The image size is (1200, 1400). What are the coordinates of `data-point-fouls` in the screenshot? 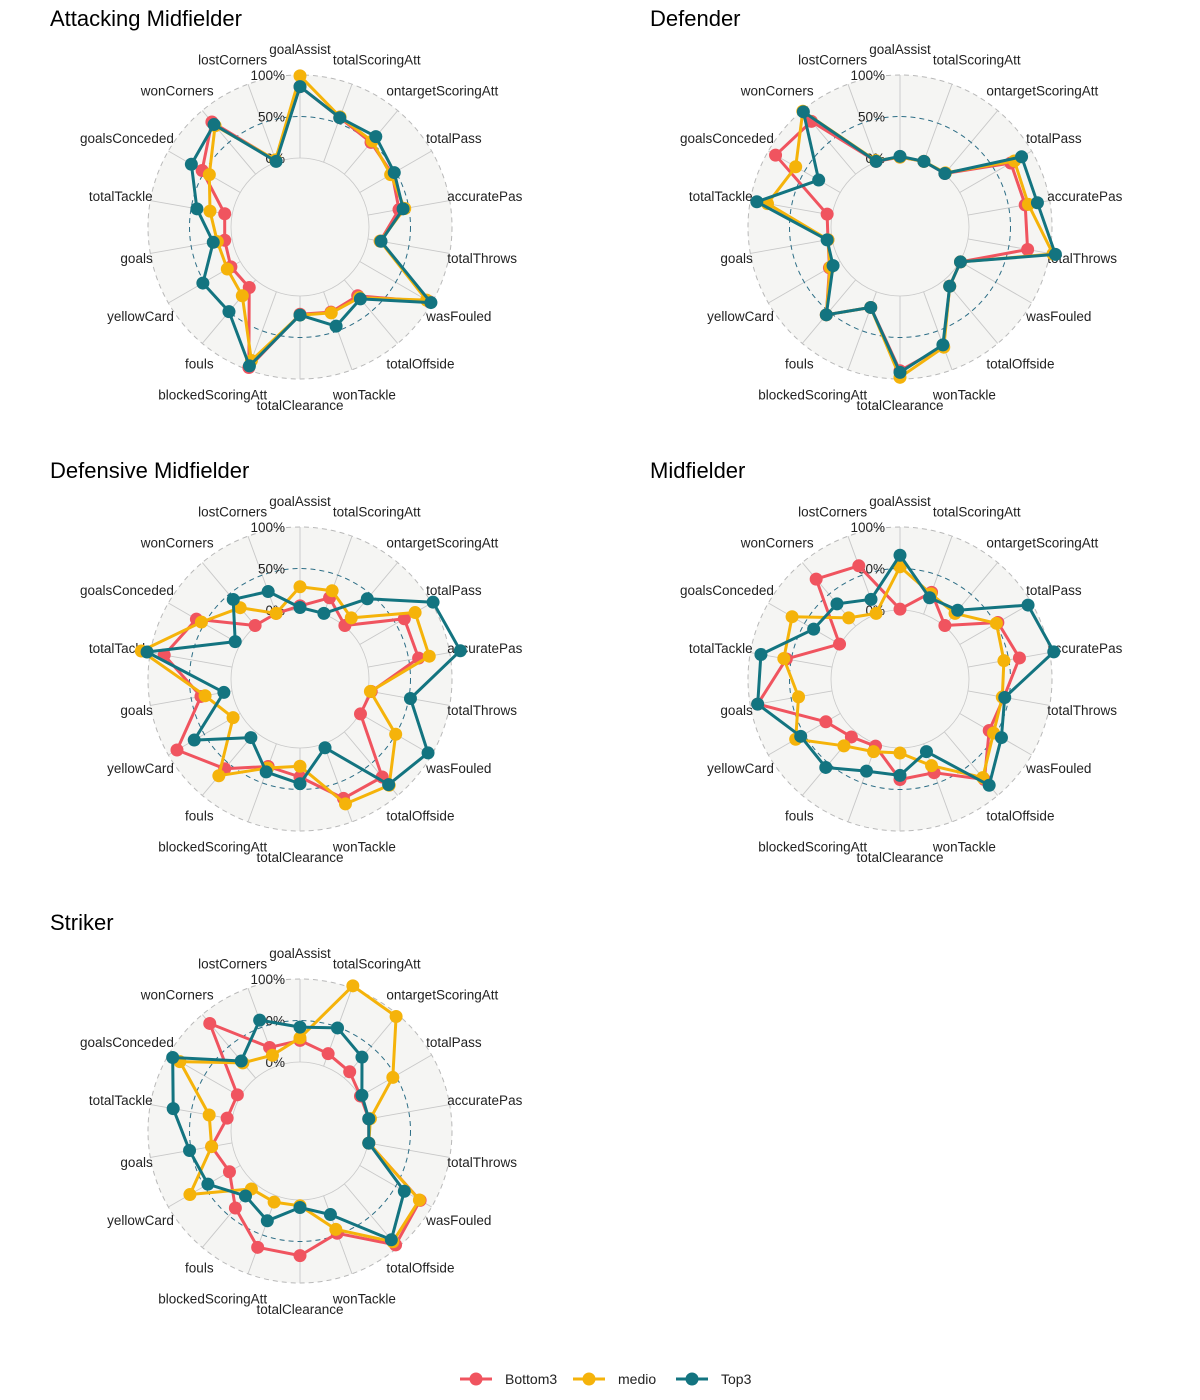 It's located at (235, 1208).